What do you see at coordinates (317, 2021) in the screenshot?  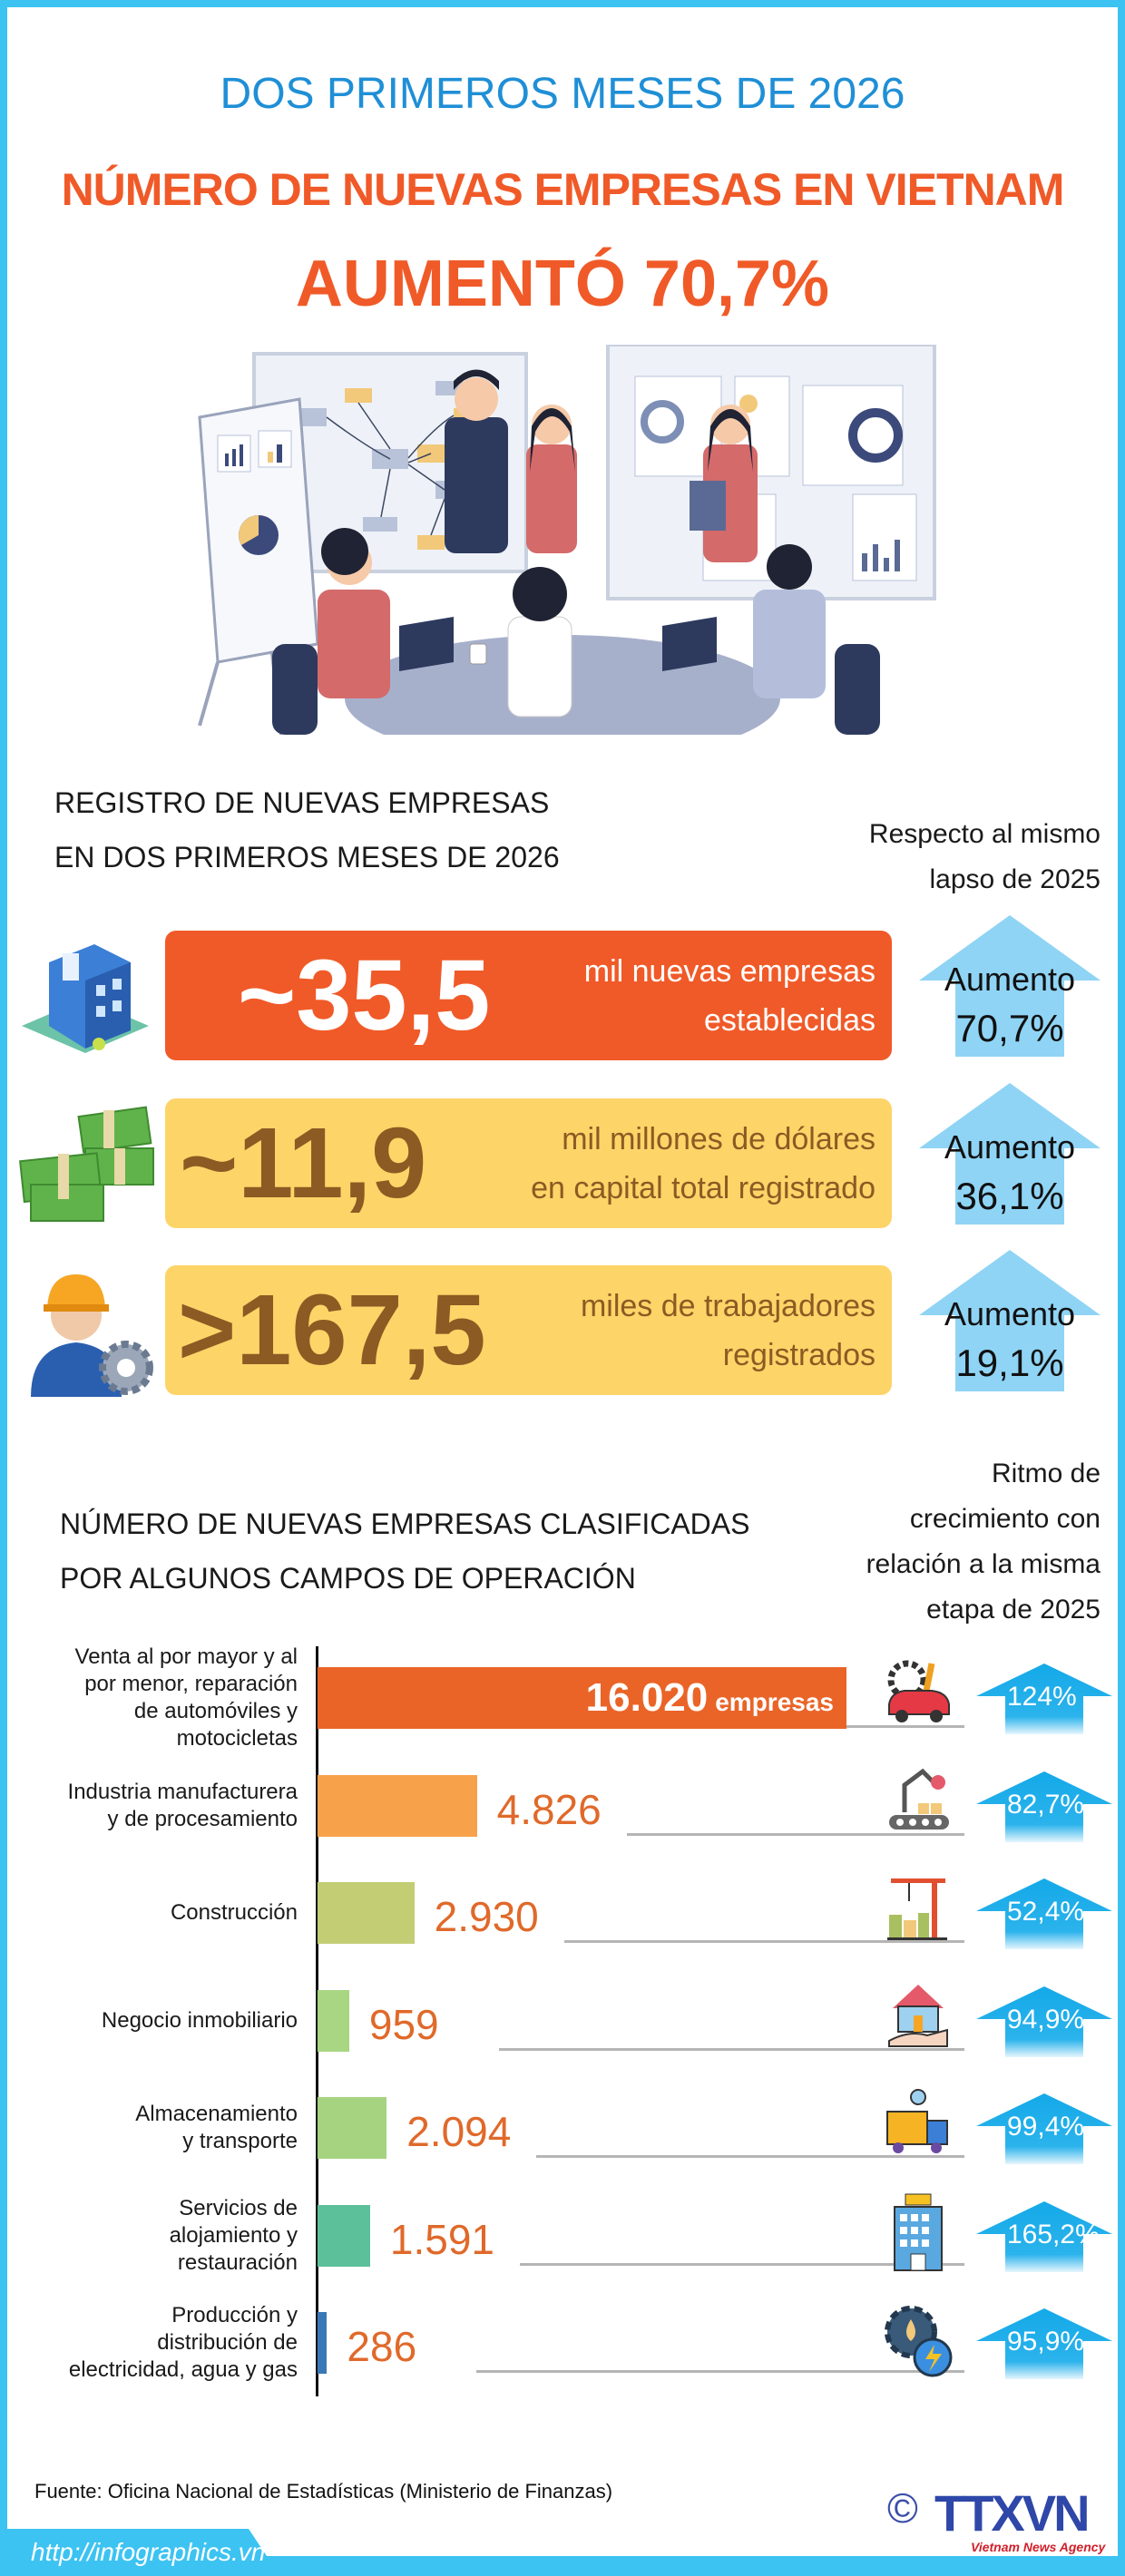 I see `chart-axis` at bounding box center [317, 2021].